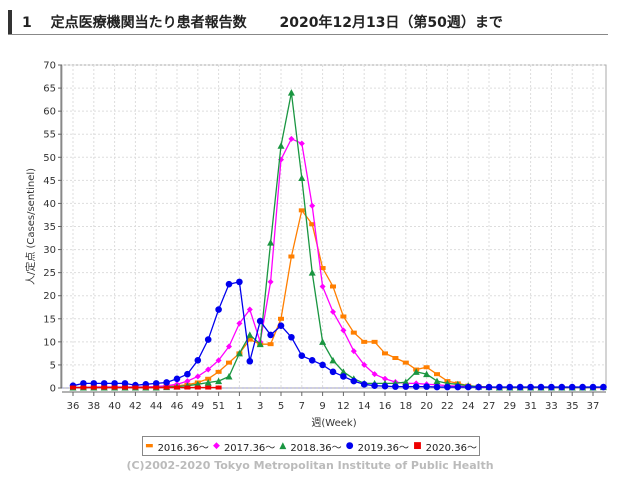 This screenshot has height=480, width=620. I want to click on svg-text: 12, so click(343, 406).